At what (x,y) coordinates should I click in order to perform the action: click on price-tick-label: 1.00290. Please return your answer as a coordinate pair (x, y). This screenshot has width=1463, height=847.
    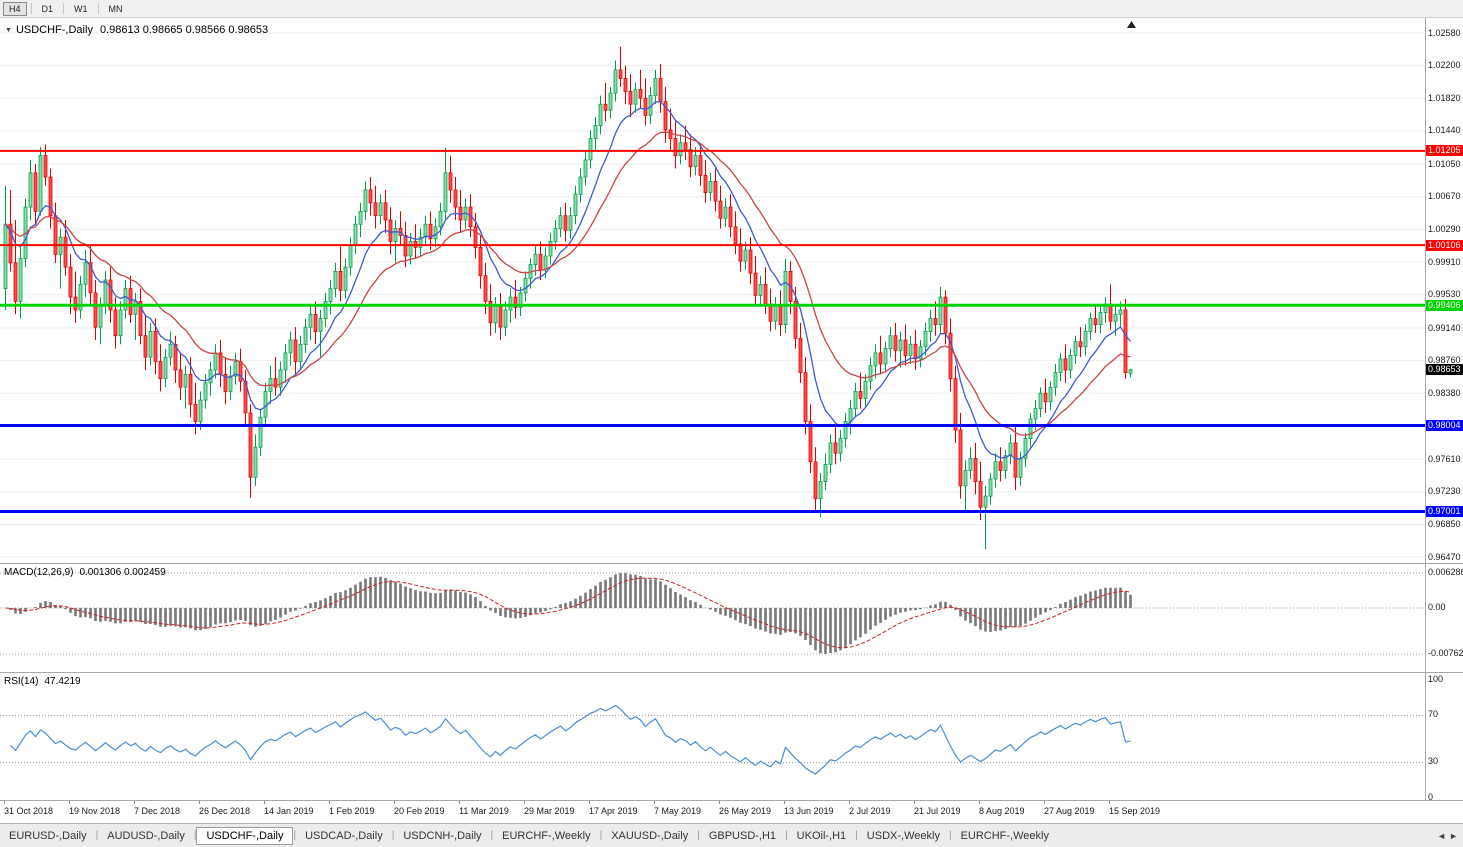
    Looking at the image, I should click on (1444, 228).